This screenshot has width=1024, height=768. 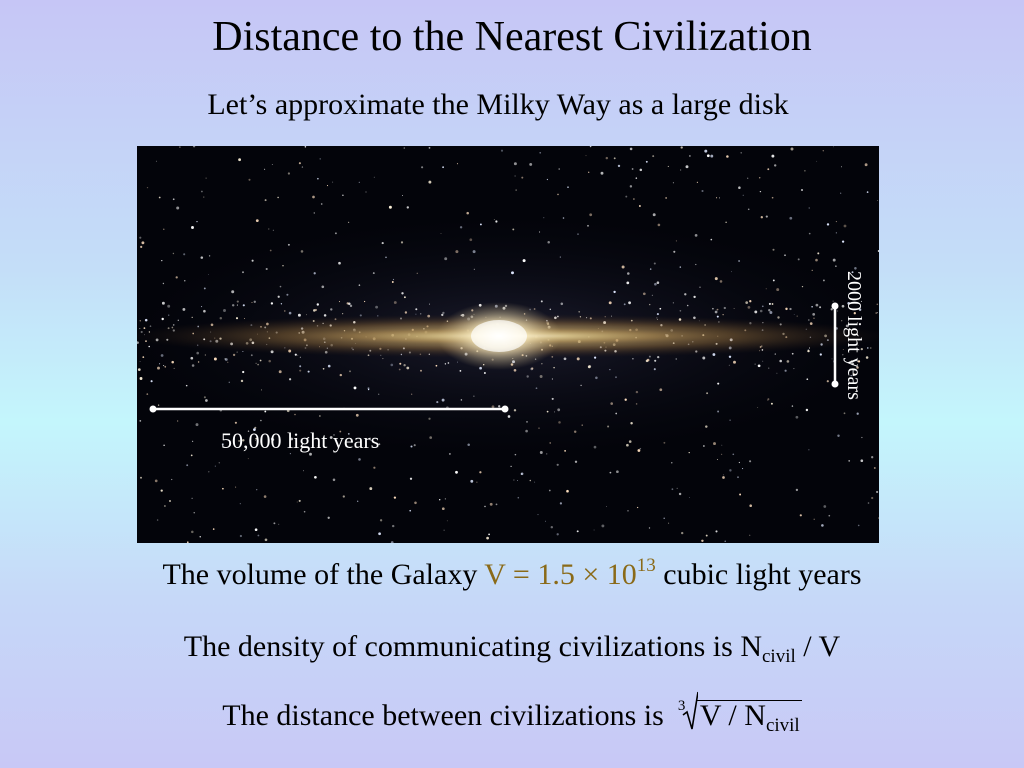 I want to click on volume-prefix: The volume of the Galaxy, so click(x=323, y=574).